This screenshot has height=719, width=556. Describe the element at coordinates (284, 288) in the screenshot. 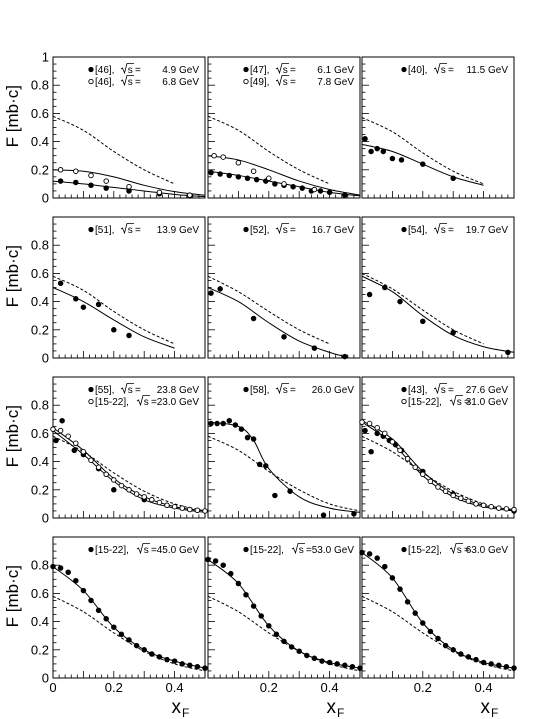

I see `panel-5: [52], s = 16.7 GeV` at that location.